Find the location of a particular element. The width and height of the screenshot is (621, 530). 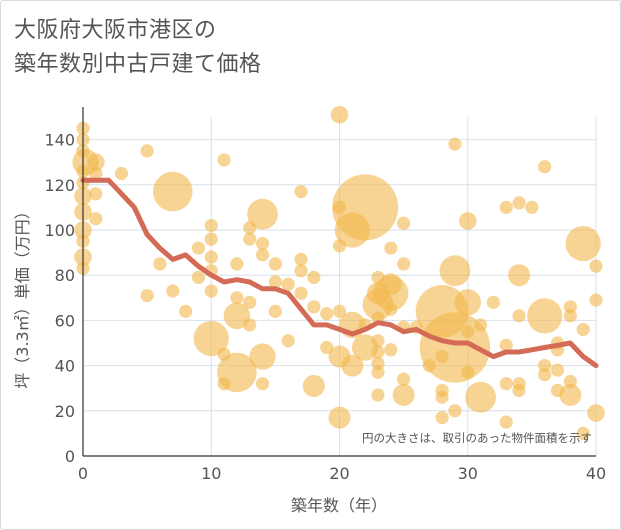

x-tick-label: 40 is located at coordinates (596, 473).